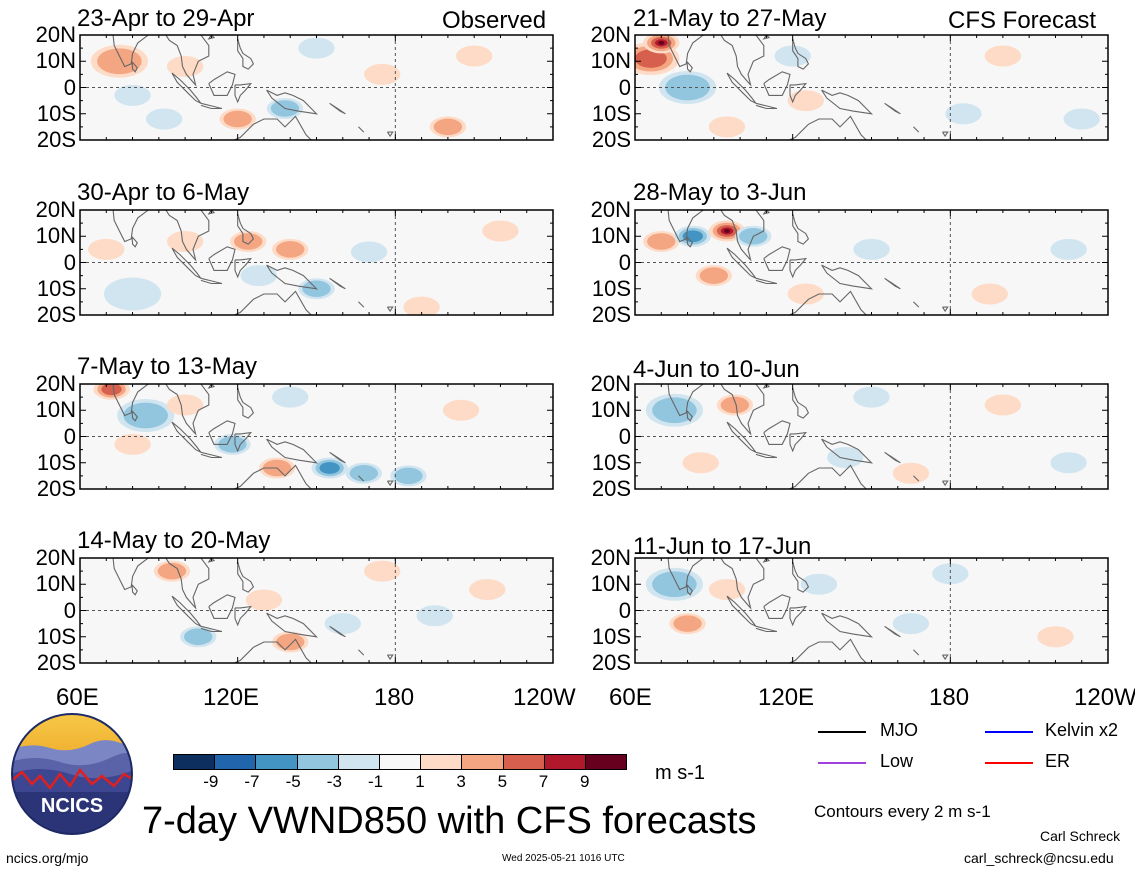 This screenshot has width=1135, height=872. What do you see at coordinates (502, 781) in the screenshot?
I see `colorbar-tick-label: 5` at bounding box center [502, 781].